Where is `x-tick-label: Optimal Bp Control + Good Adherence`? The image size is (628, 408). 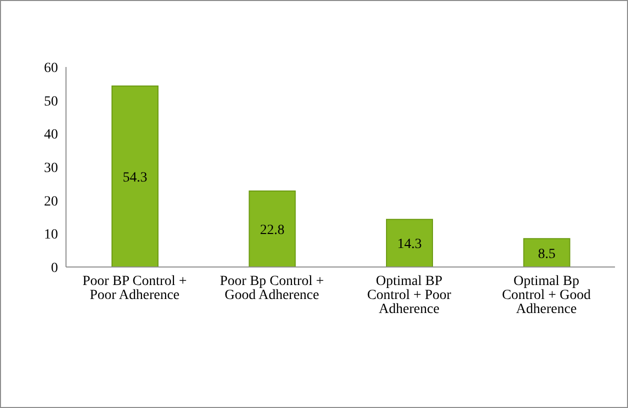
x-tick-label: Optimal Bp Control + Good Adherence is located at coordinates (546, 295).